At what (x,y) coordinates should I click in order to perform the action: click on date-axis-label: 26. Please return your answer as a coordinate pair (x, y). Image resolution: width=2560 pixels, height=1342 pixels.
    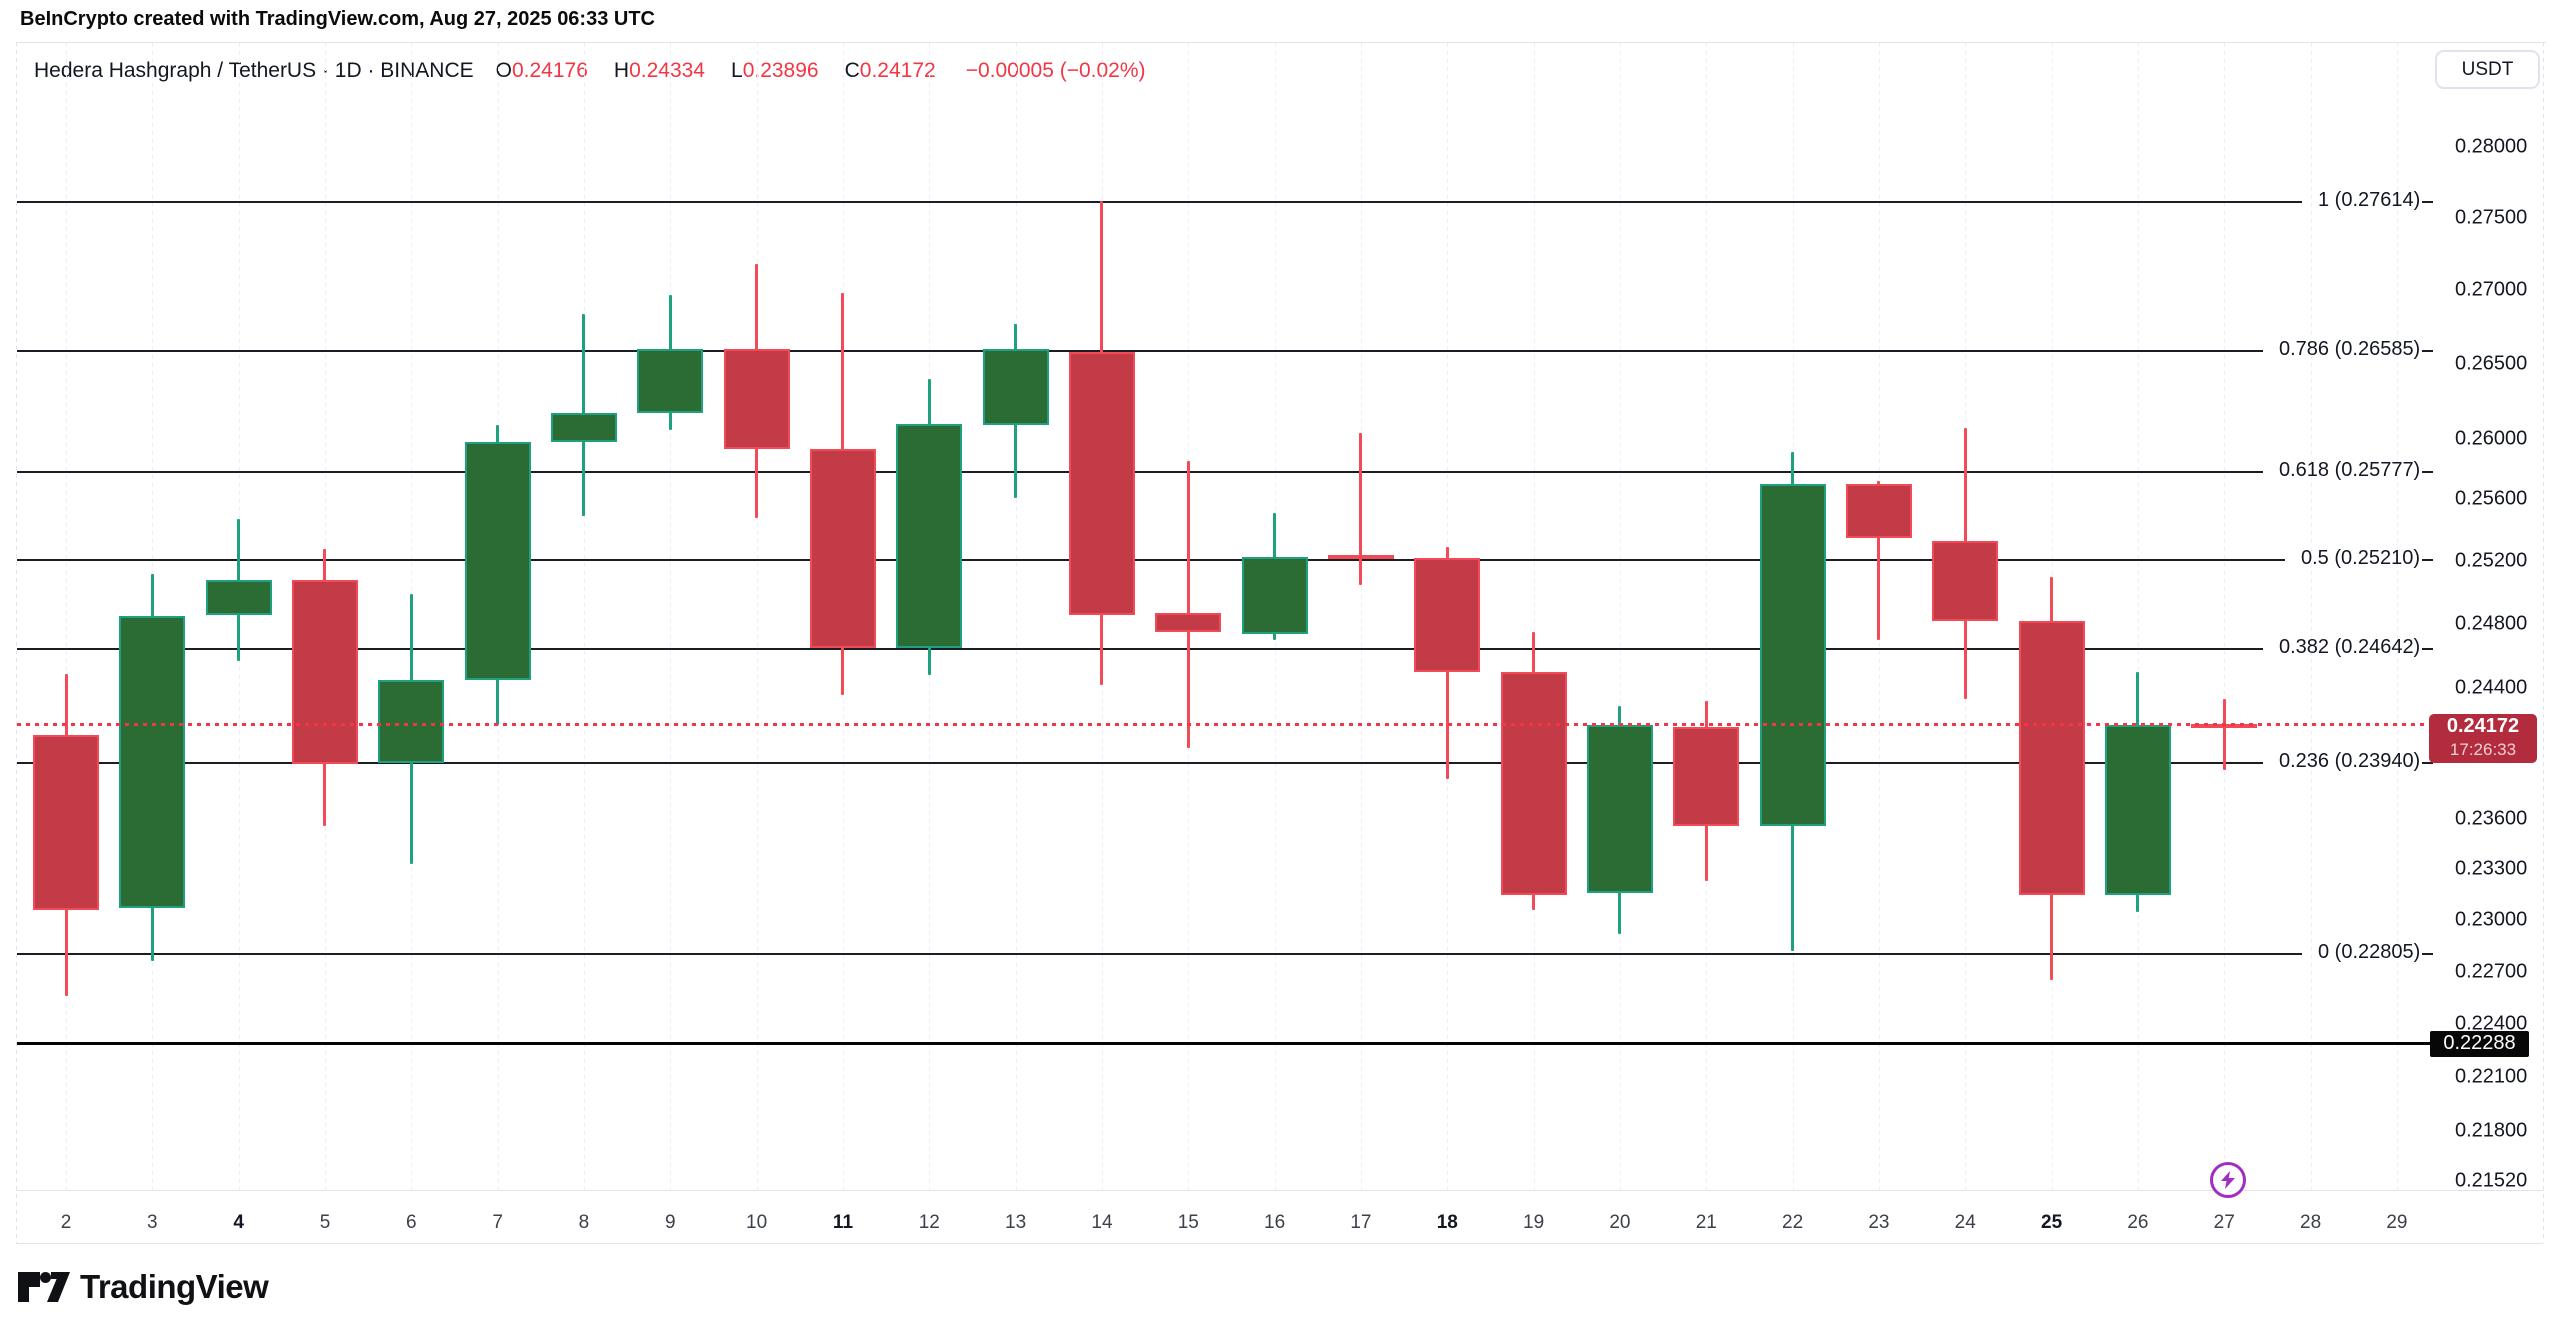
    Looking at the image, I should click on (2138, 1222).